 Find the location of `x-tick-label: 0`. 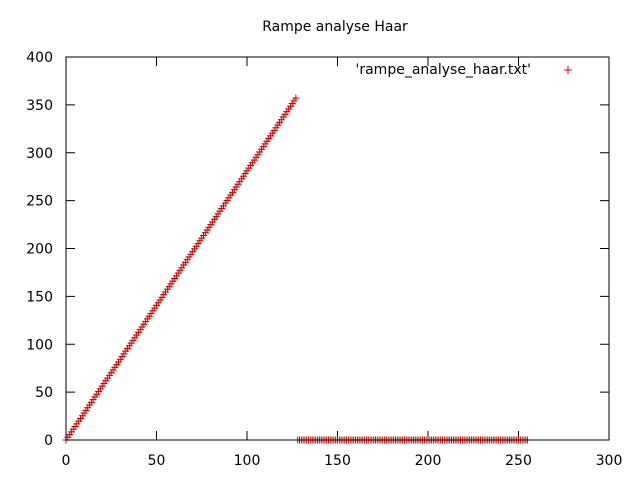

x-tick-label: 0 is located at coordinates (66, 461).